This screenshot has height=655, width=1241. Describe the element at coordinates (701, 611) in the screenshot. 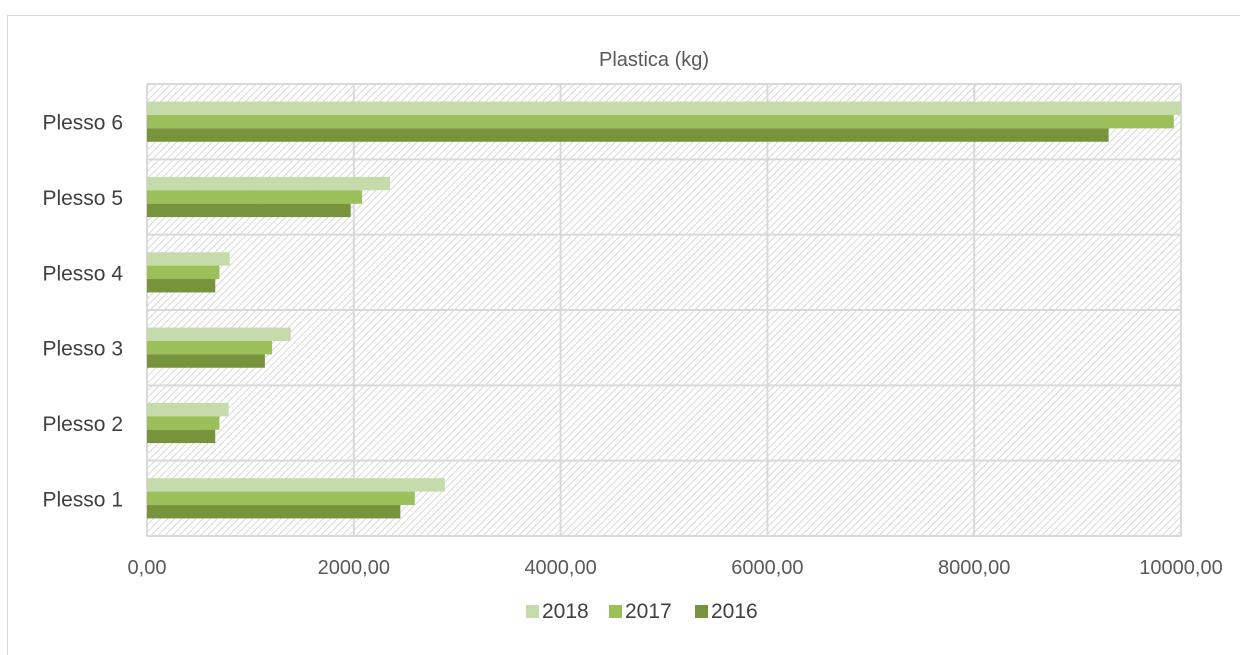

I see `legend-swatch-2016` at that location.